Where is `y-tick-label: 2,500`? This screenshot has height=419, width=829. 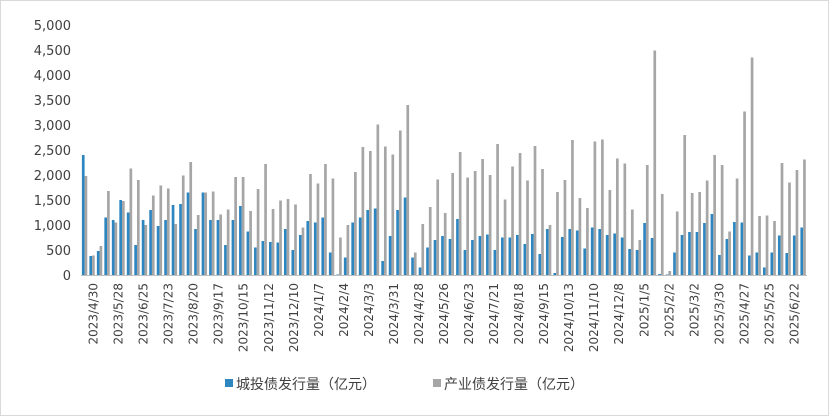
y-tick-label: 2,500 is located at coordinates (52, 151).